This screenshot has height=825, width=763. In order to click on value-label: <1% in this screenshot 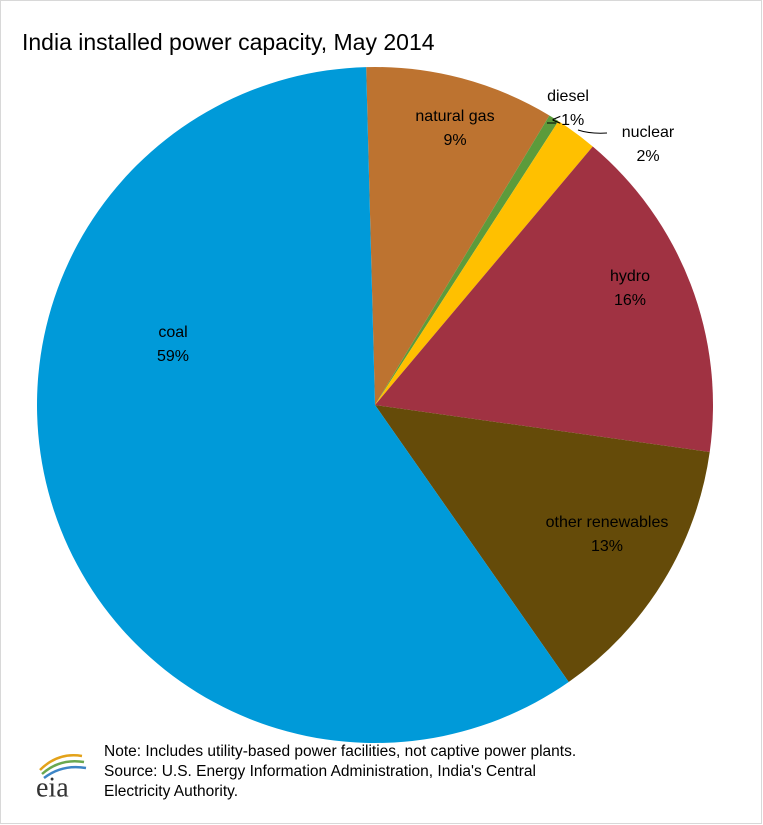, I will do `click(568, 120)`.